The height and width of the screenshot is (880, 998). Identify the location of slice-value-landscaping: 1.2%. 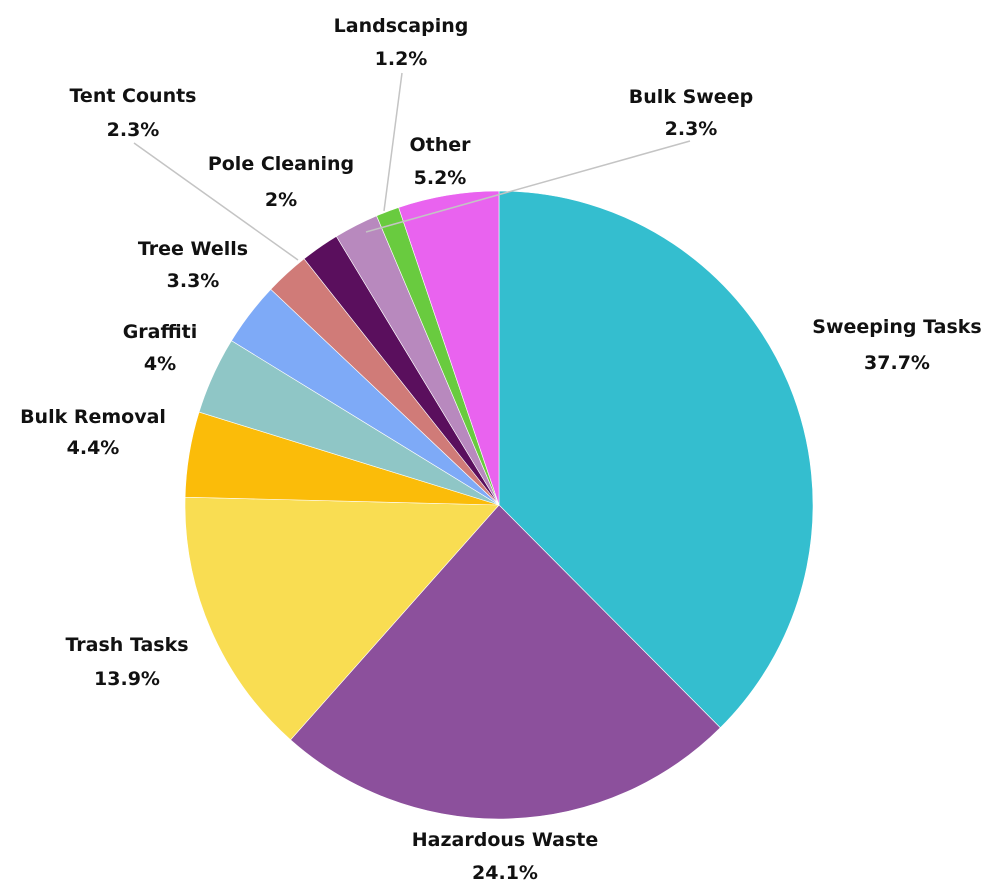
(401, 59).